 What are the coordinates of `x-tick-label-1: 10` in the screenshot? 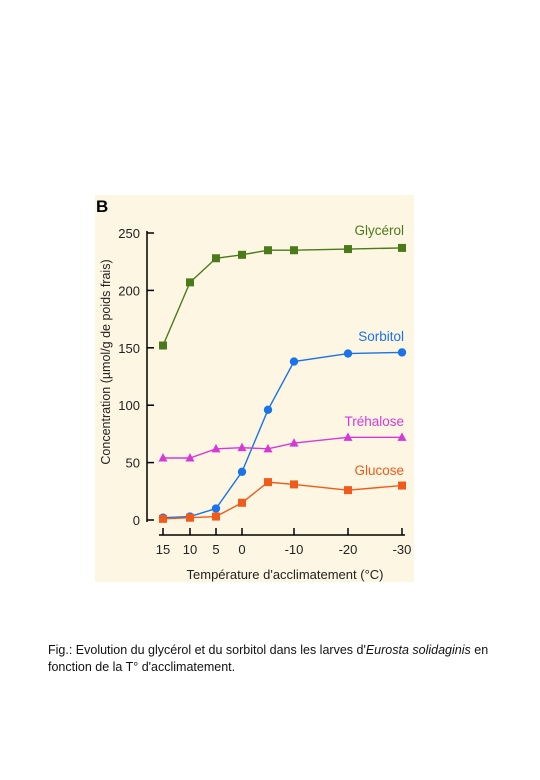 It's located at (190, 549).